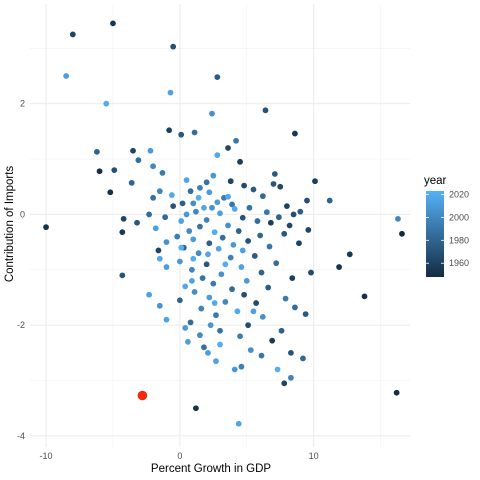 The width and height of the screenshot is (480, 480). I want to click on y-tick-label: 2, so click(22, 104).